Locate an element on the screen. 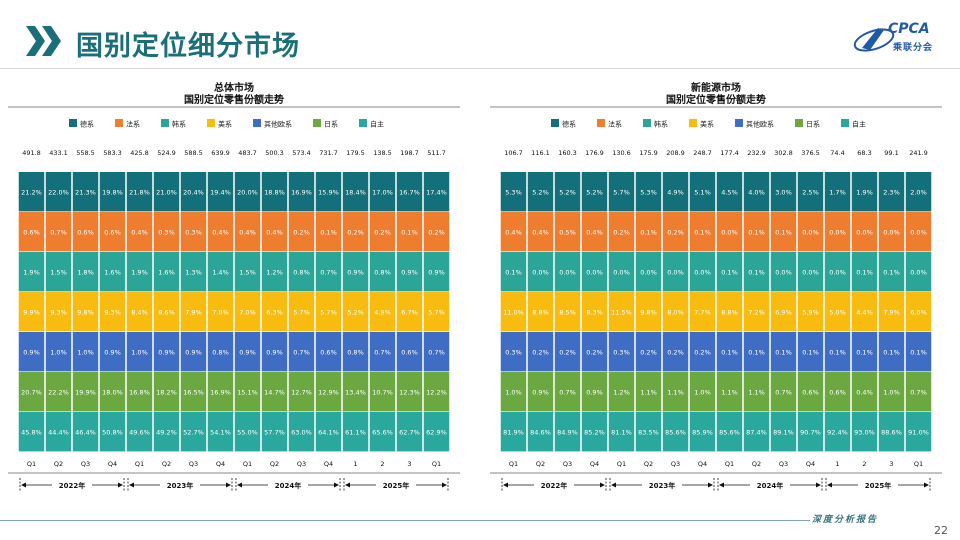 This screenshot has width=960, height=540. bar-value-label: 0.6% is located at coordinates (85, 233).